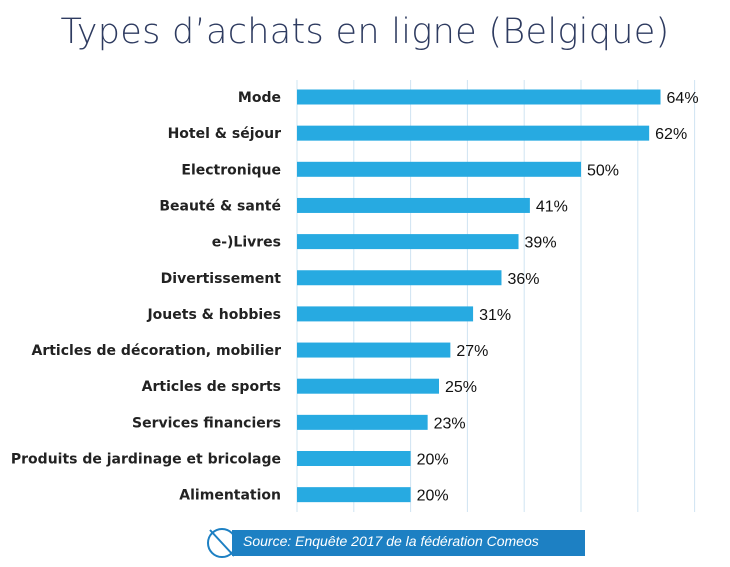 Image resolution: width=730 pixels, height=567 pixels. Describe the element at coordinates (224, 134) in the screenshot. I see `category-label: Hotel & séjour` at that location.